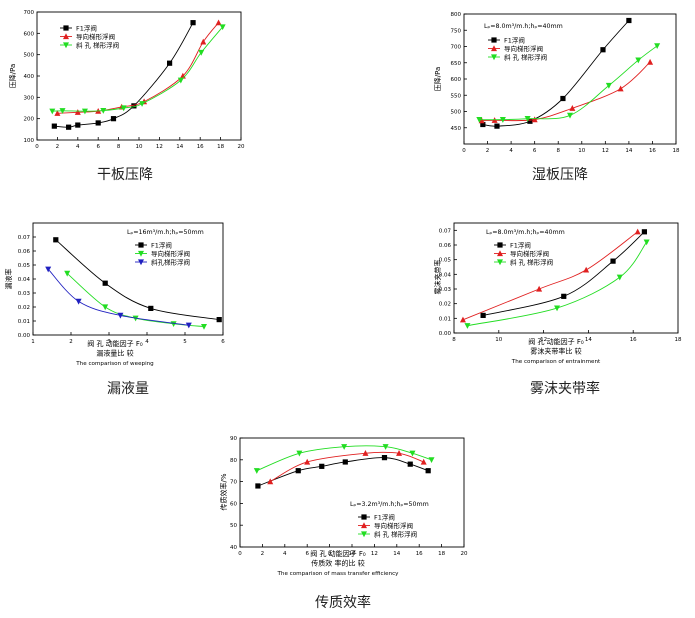 The image size is (695, 618). I want to click on y-tick-label: 50, so click(233, 526).